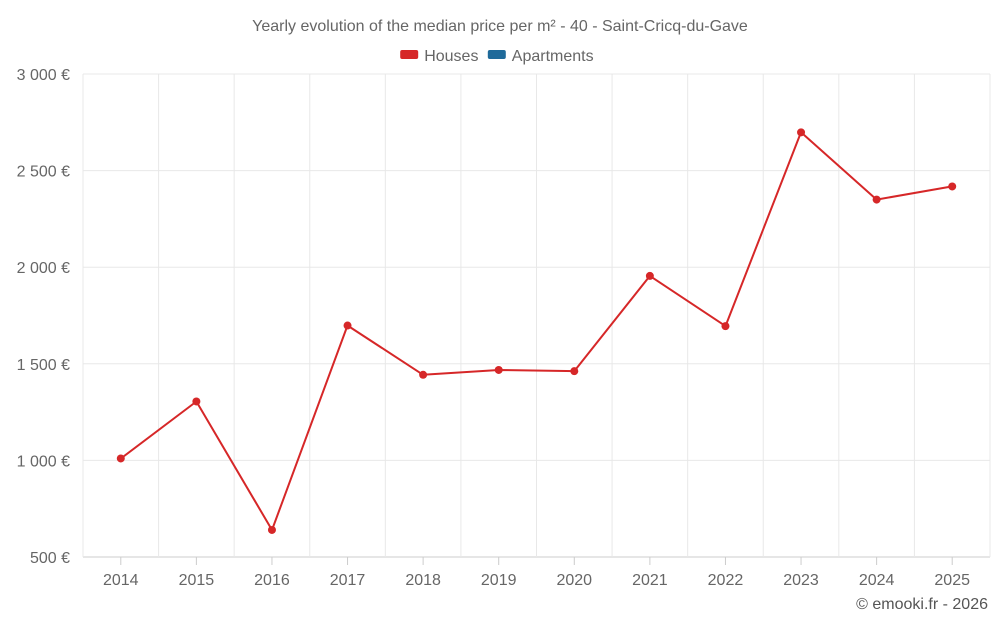  What do you see at coordinates (553, 56) in the screenshot?
I see `legend-label-apartments: Apartments` at bounding box center [553, 56].